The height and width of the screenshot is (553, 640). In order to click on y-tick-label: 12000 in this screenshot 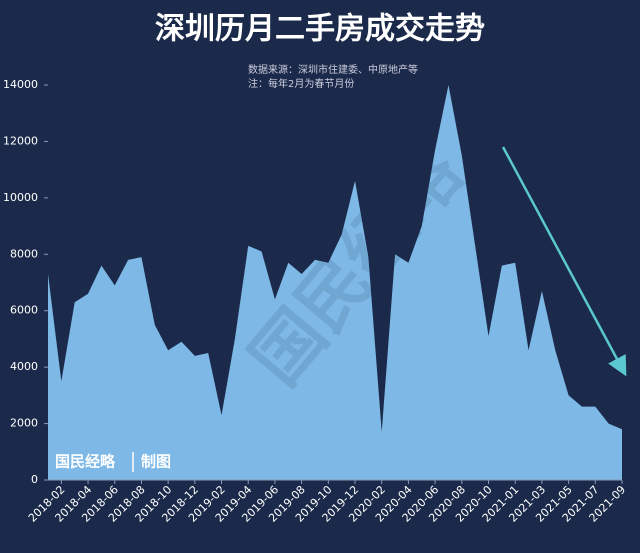, I will do `click(20, 140)`.